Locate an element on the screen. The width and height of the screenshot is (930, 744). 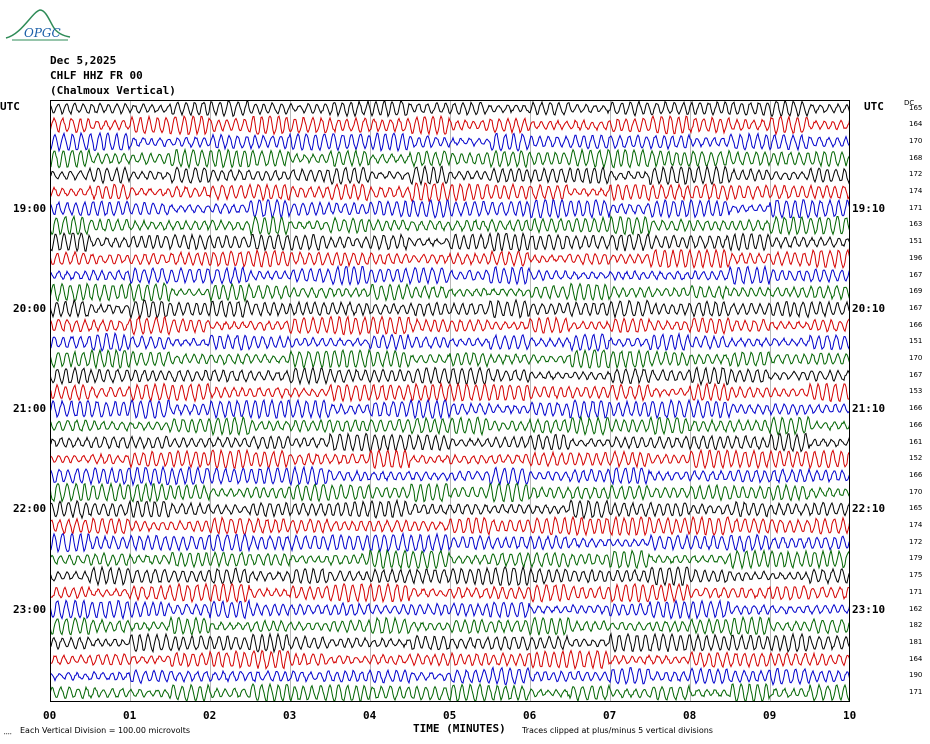
x-tick-label: 00 is located at coordinates (50, 715).